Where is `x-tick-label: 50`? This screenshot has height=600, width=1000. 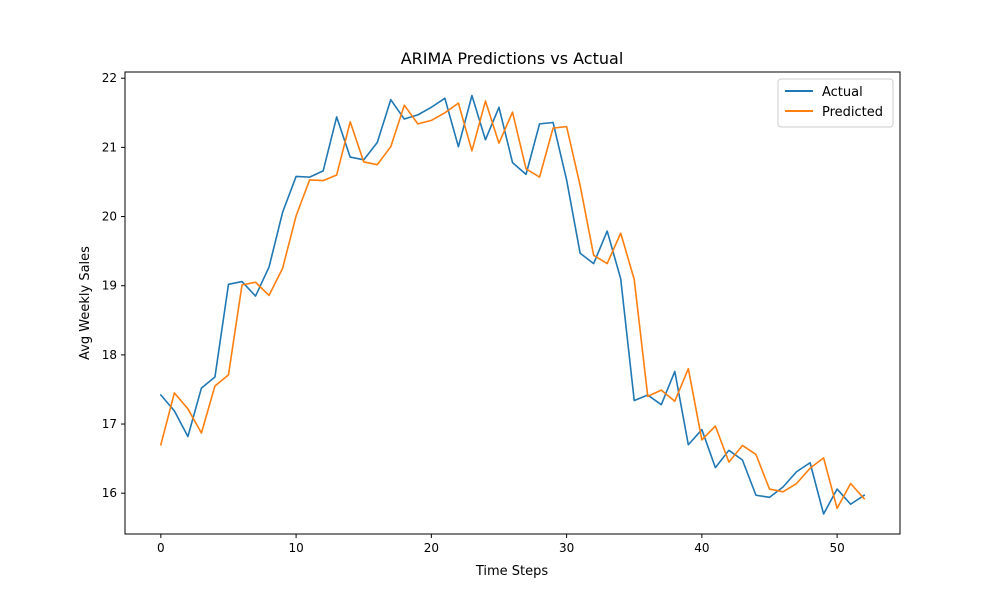
x-tick-label: 50 is located at coordinates (836, 548).